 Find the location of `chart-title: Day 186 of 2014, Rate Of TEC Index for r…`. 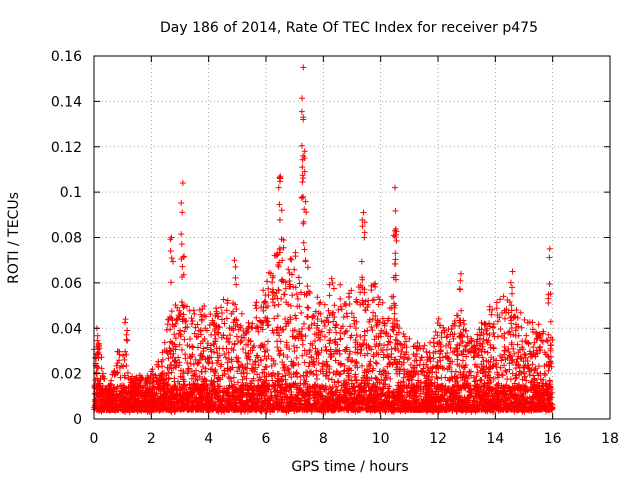

chart-title: Day 186 of 2014, Rate Of TEC Index for r… is located at coordinates (349, 28).